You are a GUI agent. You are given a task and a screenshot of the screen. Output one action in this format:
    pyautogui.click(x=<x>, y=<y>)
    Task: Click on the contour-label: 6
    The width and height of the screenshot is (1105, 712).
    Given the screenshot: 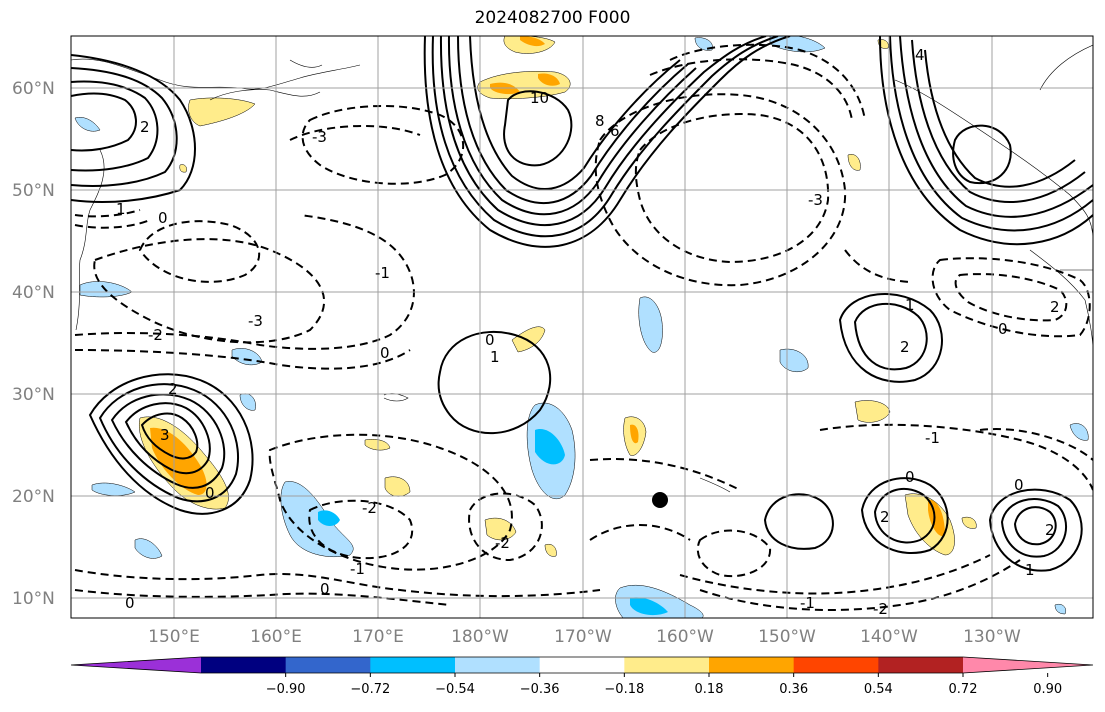 What is the action you would take?
    pyautogui.click(x=615, y=131)
    